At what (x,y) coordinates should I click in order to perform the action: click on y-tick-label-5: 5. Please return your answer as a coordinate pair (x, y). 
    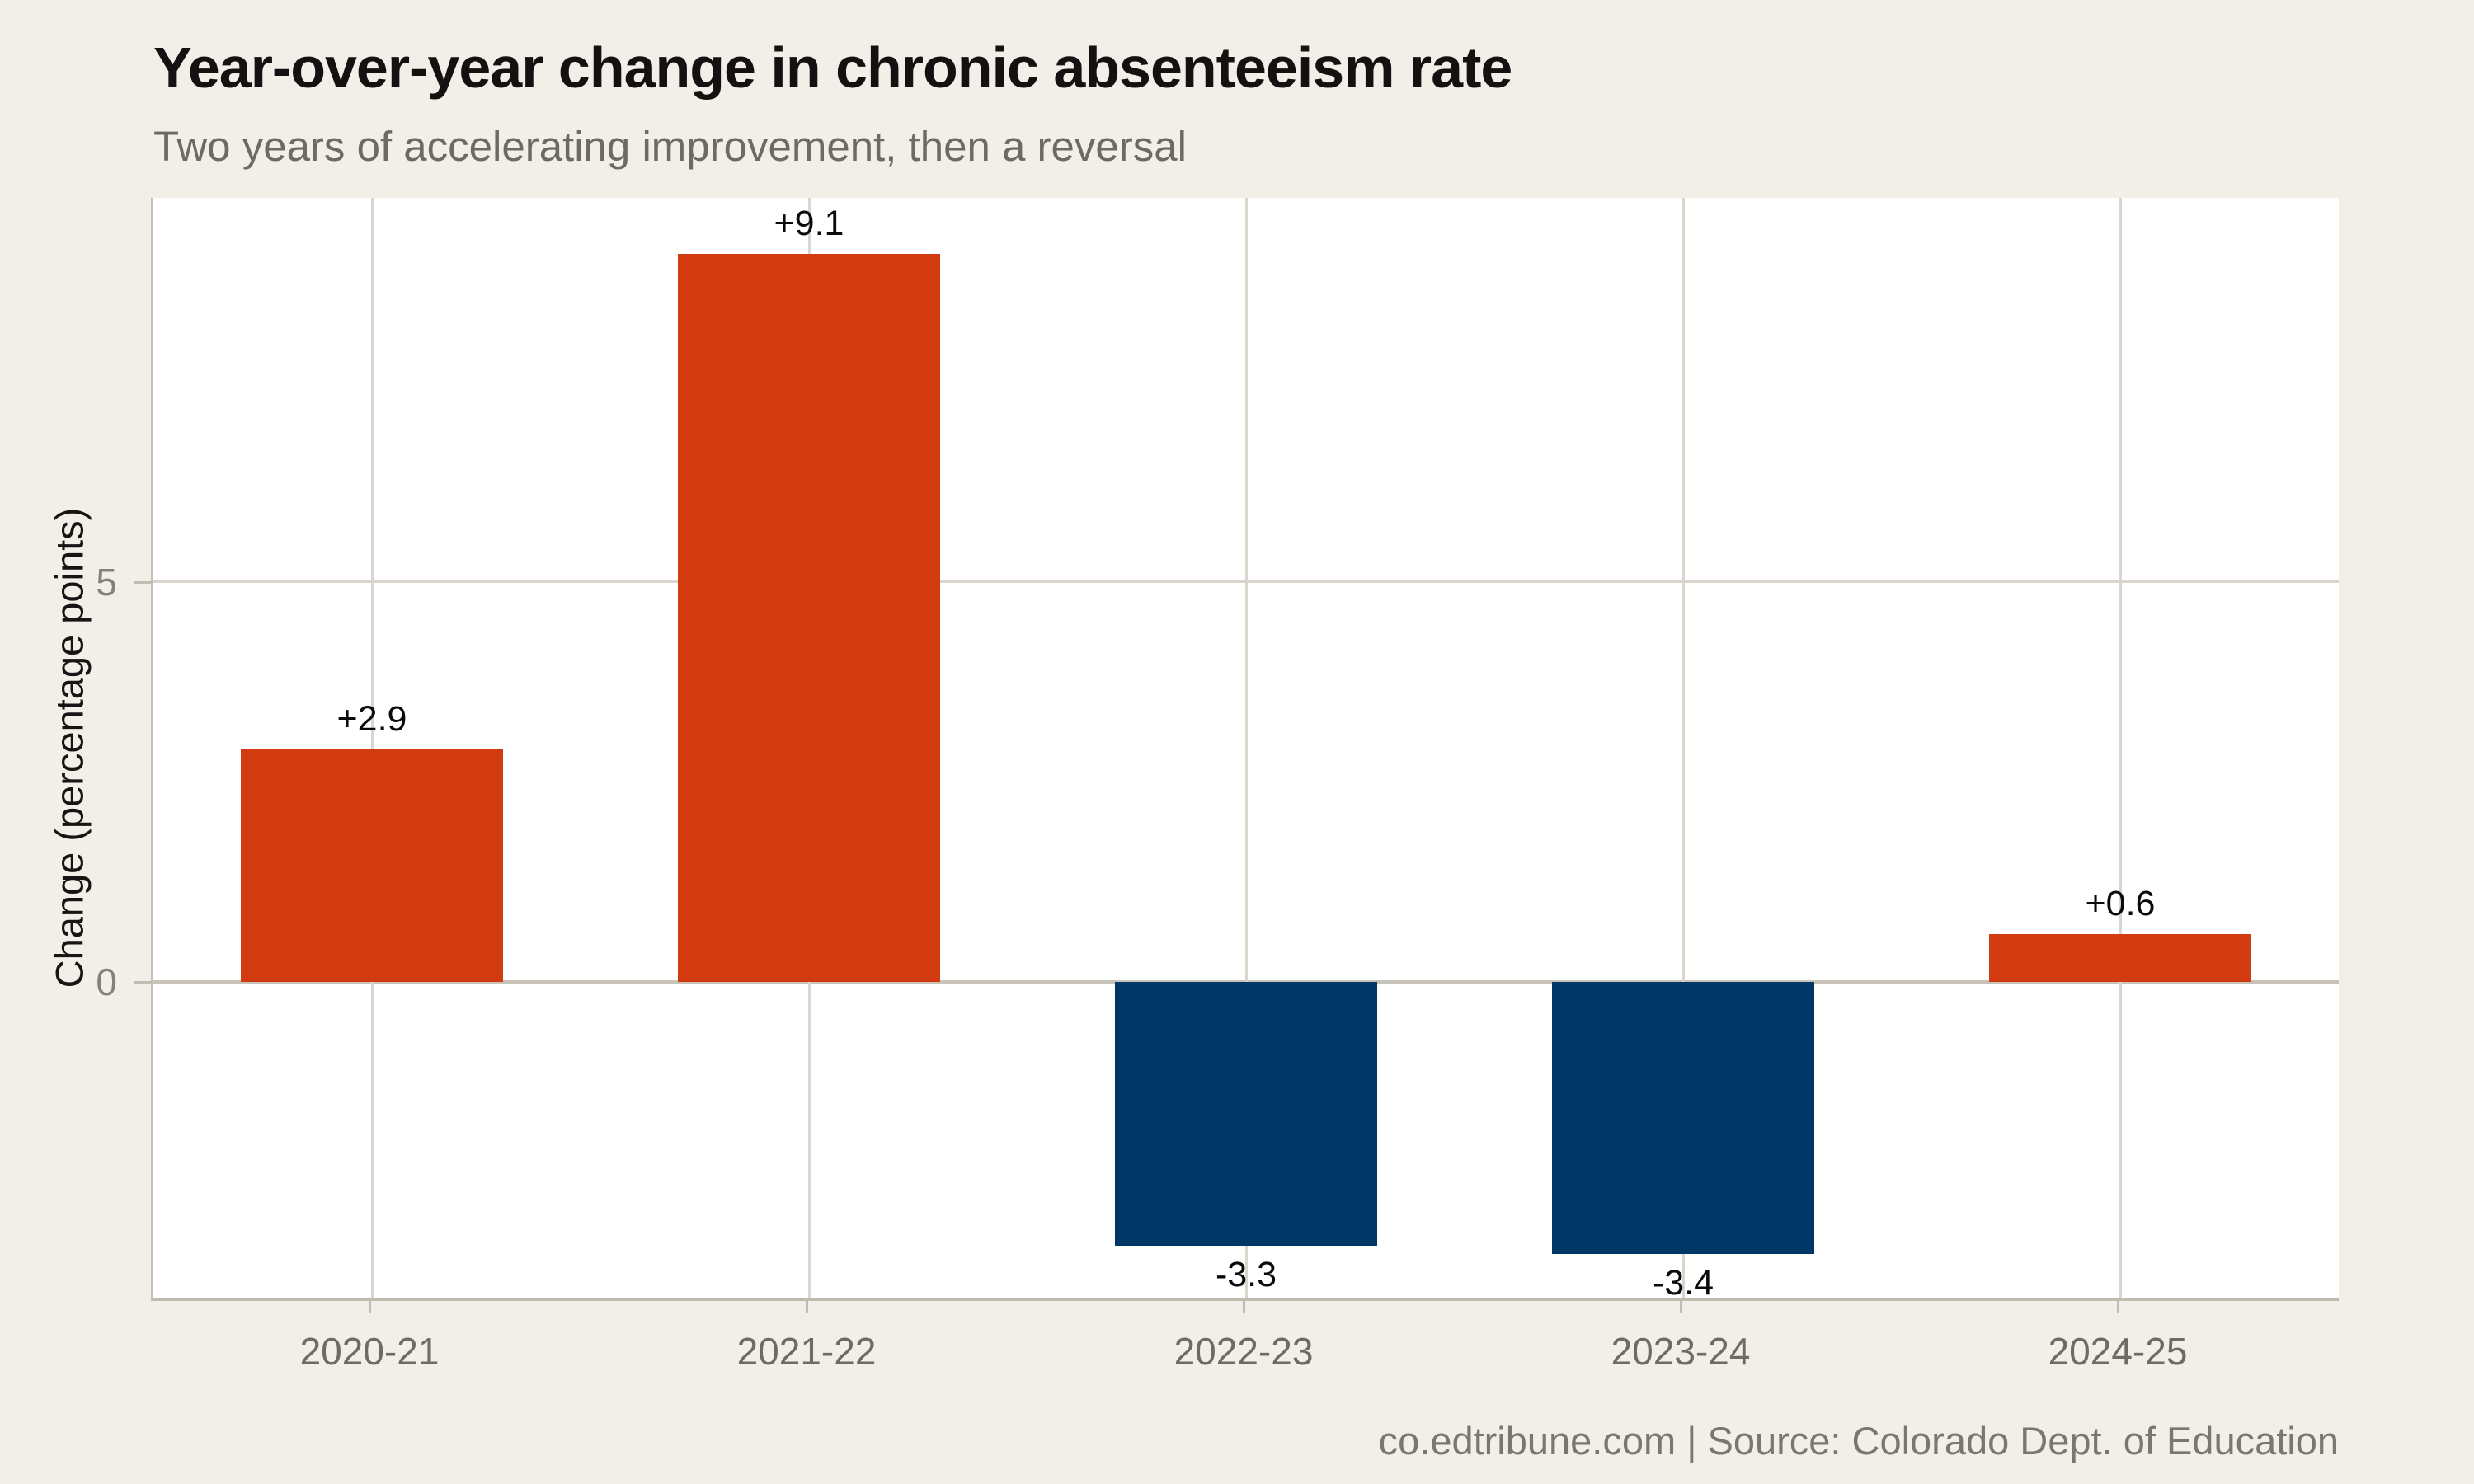
    Looking at the image, I should click on (106, 581).